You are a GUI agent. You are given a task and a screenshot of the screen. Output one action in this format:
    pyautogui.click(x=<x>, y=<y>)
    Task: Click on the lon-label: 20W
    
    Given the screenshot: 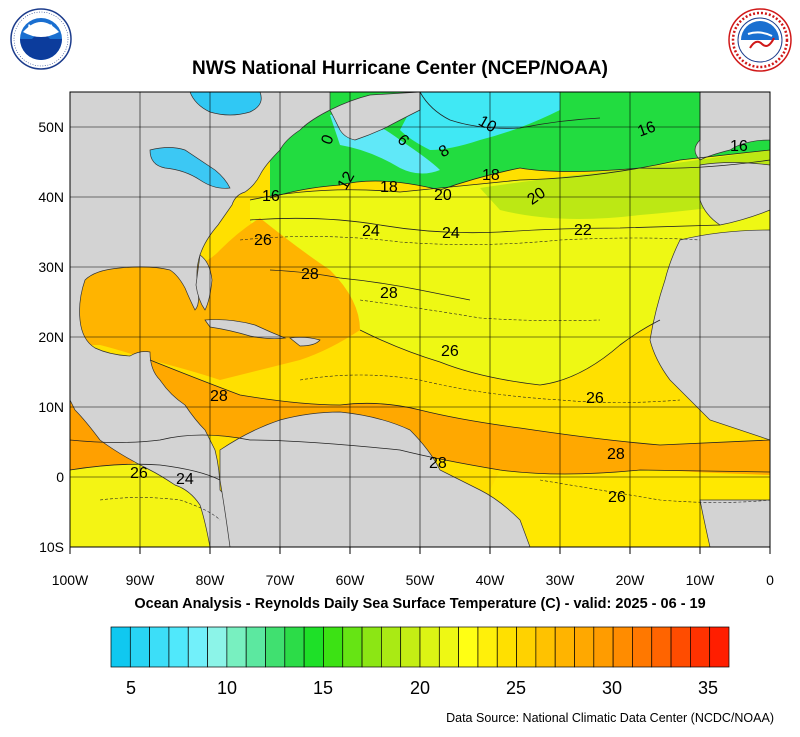 What is the action you would take?
    pyautogui.click(x=630, y=580)
    